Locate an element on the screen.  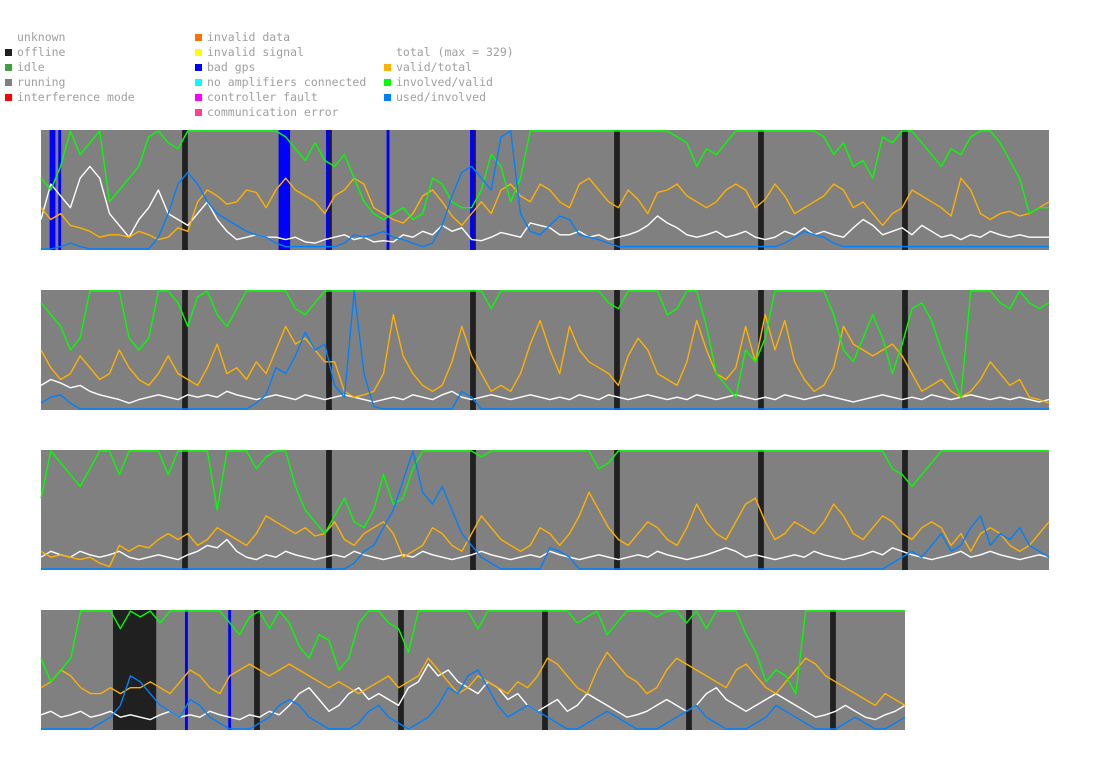
strip-3-total-line is located at coordinates (545, 549).